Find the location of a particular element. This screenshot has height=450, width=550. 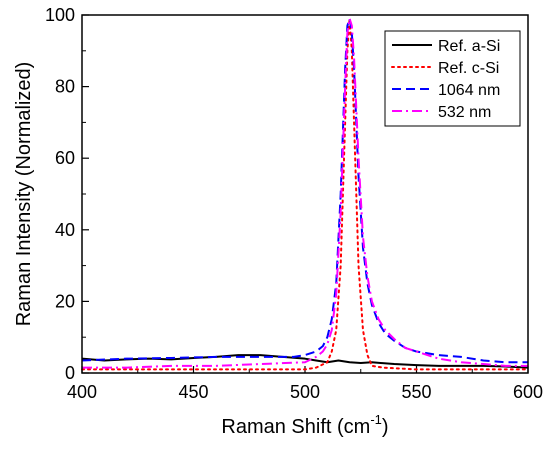

legend: Ref. a-Si Ref. c-Si 1064 nm 532 nm is located at coordinates (452, 78).